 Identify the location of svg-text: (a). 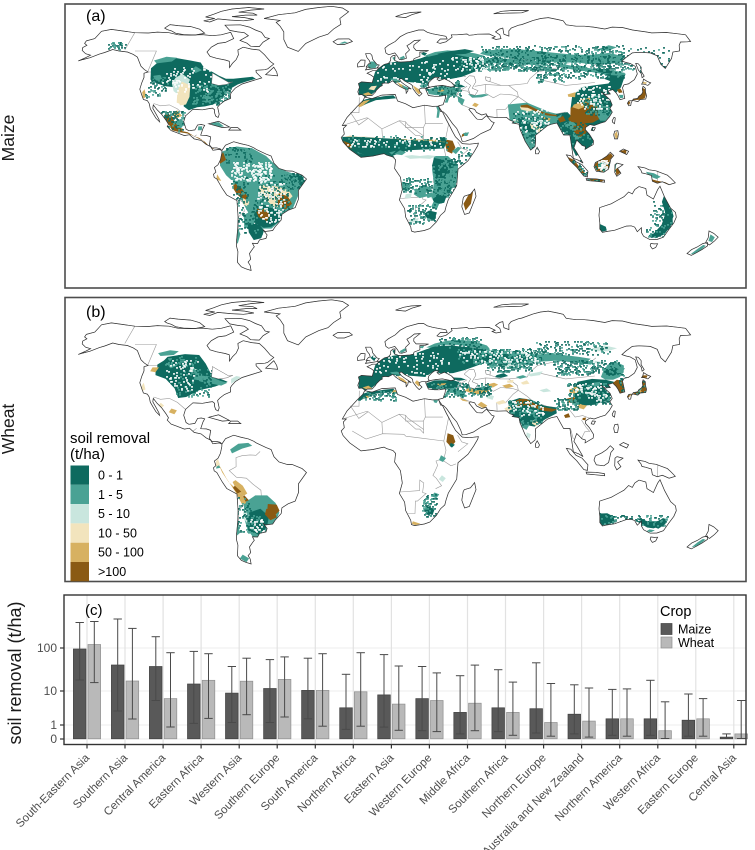
(96, 16).